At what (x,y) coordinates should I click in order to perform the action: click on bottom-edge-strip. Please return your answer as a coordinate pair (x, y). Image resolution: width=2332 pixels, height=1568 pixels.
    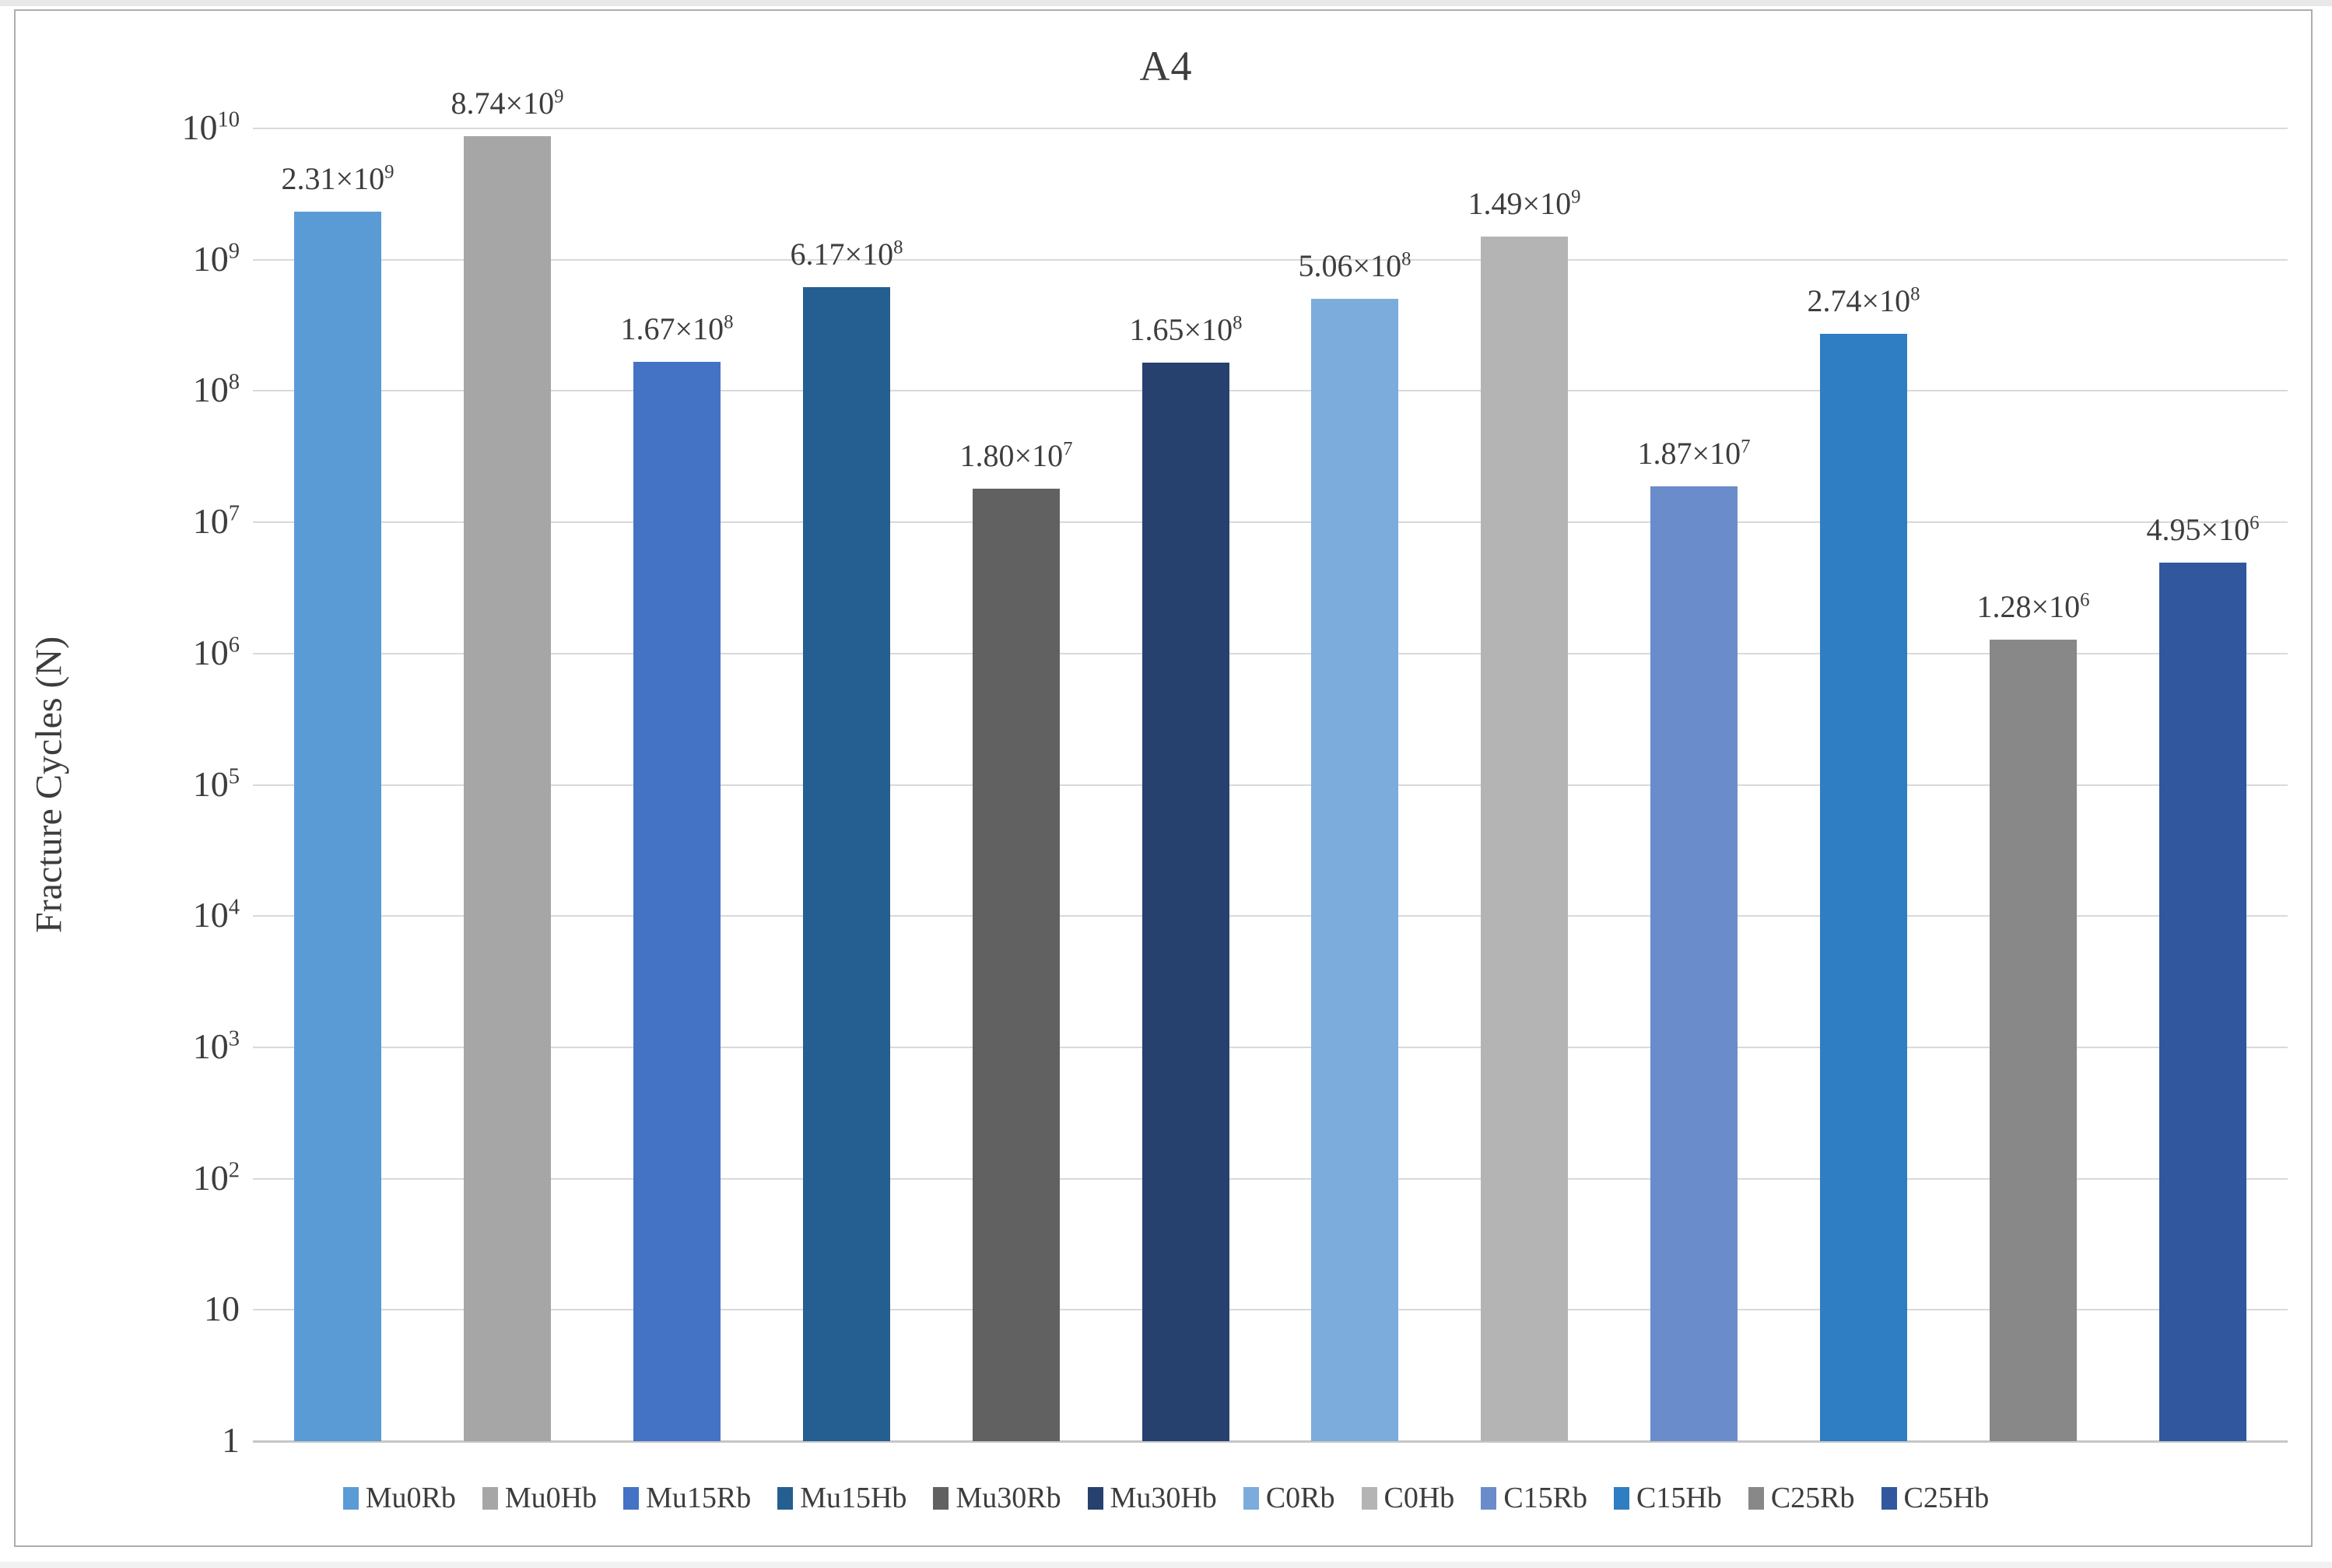
    Looking at the image, I should click on (1166, 1565).